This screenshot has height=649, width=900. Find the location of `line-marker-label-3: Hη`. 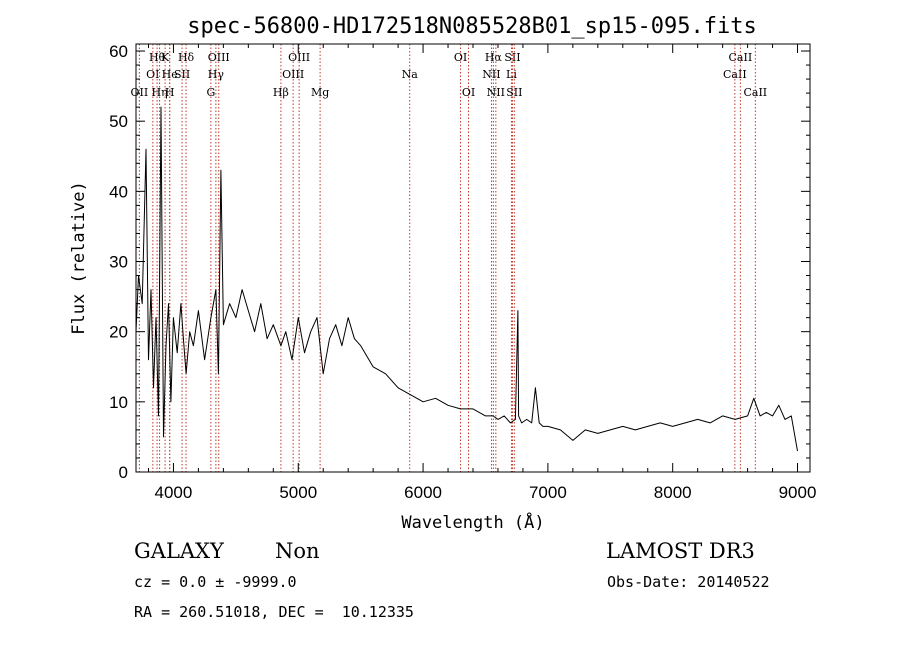

line-marker-label-3: Hη is located at coordinates (159, 92).